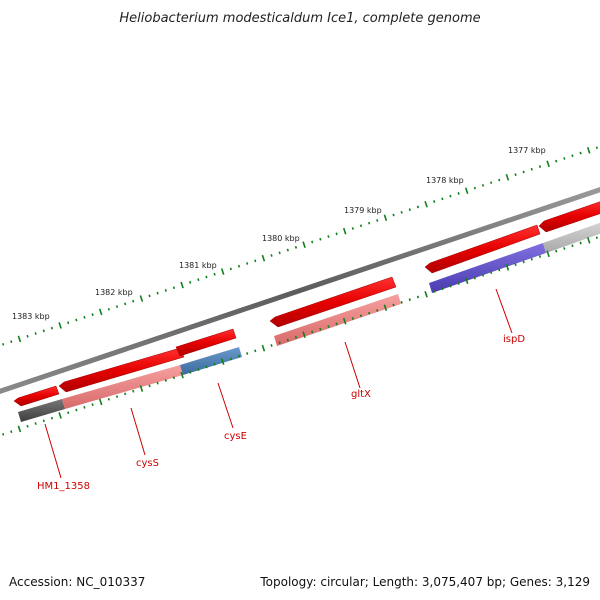  Describe the element at coordinates (514, 339) in the screenshot. I see `gene-label-ispd: ispD` at that location.